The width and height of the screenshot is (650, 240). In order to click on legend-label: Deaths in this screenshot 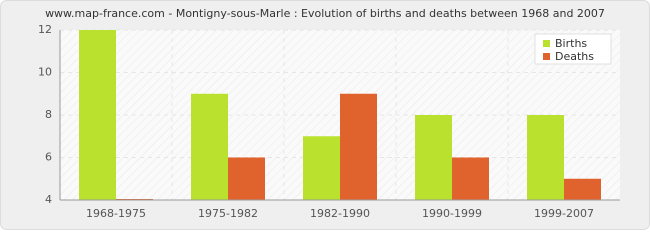, I will do `click(574, 56)`.